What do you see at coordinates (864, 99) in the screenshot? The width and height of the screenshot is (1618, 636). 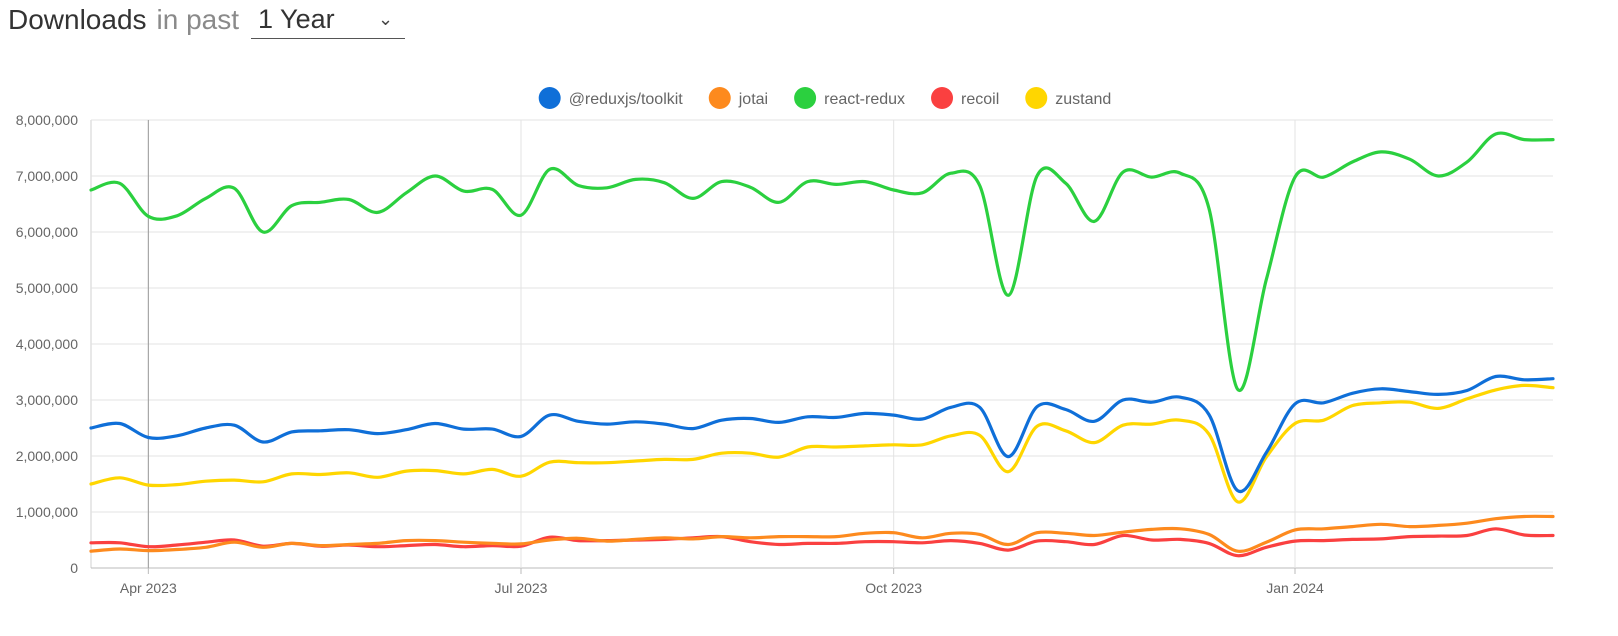 I see `legend-label: react-redux` at bounding box center [864, 99].